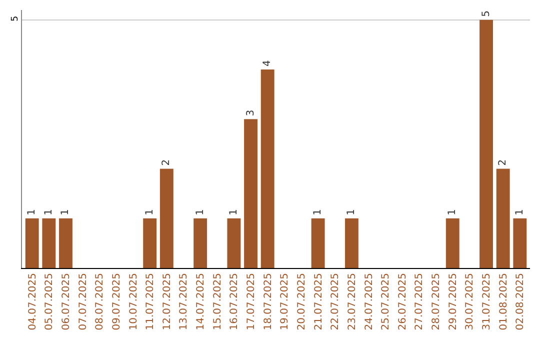  Describe the element at coordinates (234, 301) in the screenshot. I see `x-tick-label: 16.07.2025` at that location.